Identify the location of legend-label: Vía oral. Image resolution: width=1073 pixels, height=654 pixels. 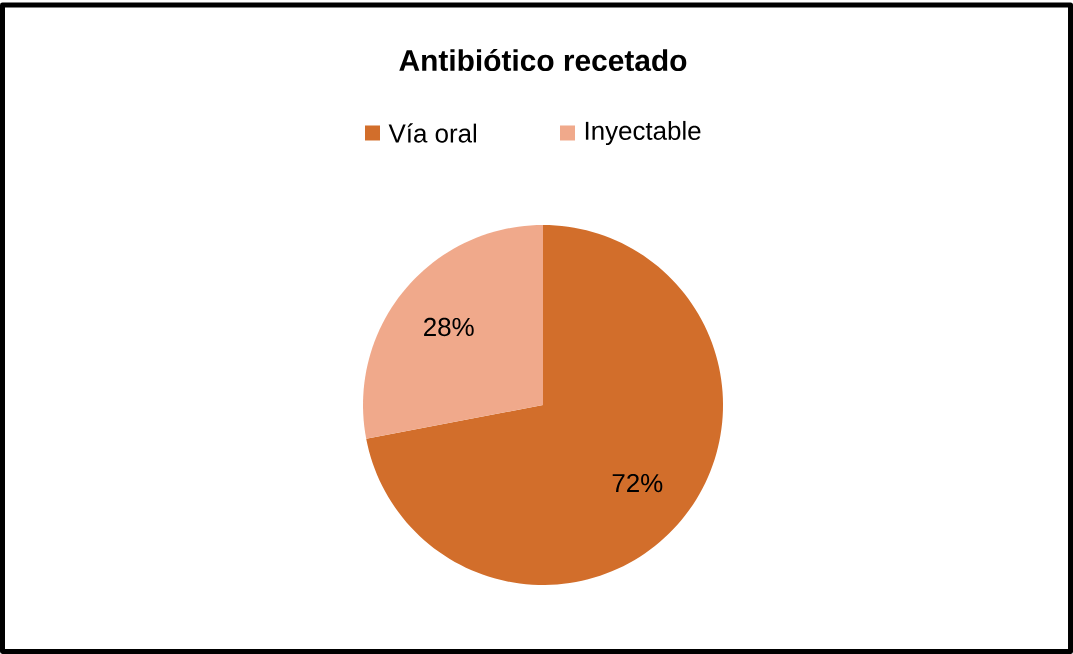
(432, 133).